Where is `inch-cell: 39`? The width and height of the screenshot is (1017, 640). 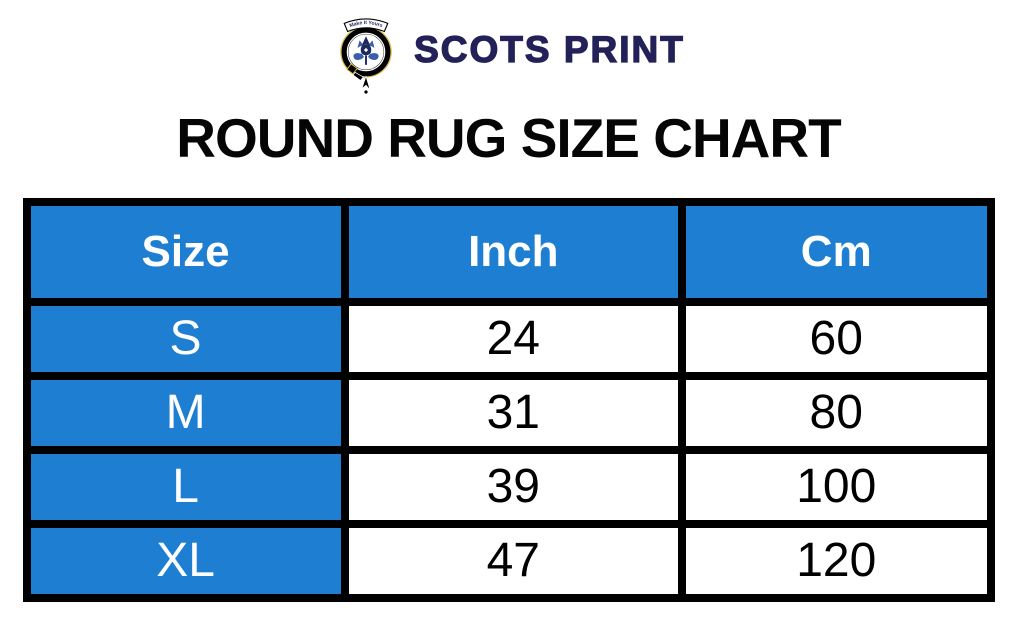 inch-cell: 39 is located at coordinates (513, 486).